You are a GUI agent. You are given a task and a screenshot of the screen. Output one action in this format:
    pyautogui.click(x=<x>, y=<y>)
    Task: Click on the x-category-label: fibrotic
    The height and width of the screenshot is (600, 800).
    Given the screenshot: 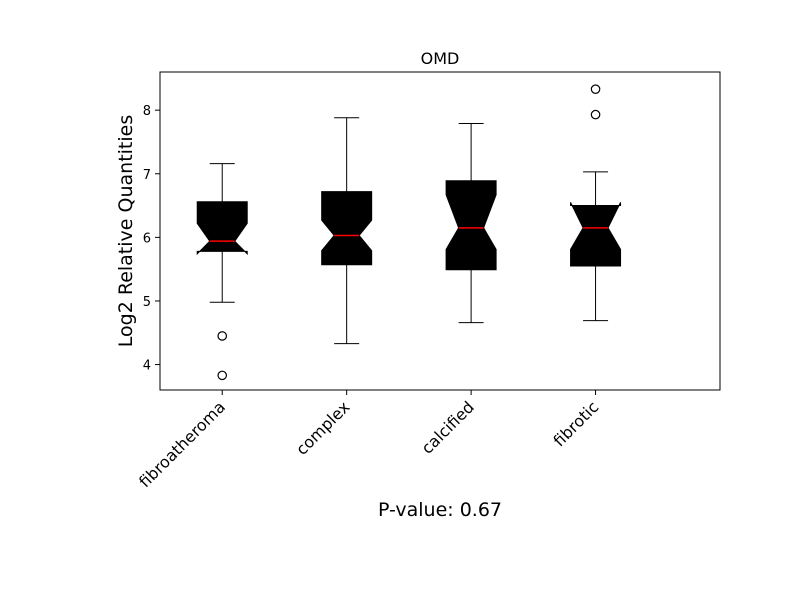 What is the action you would take?
    pyautogui.click(x=576, y=423)
    